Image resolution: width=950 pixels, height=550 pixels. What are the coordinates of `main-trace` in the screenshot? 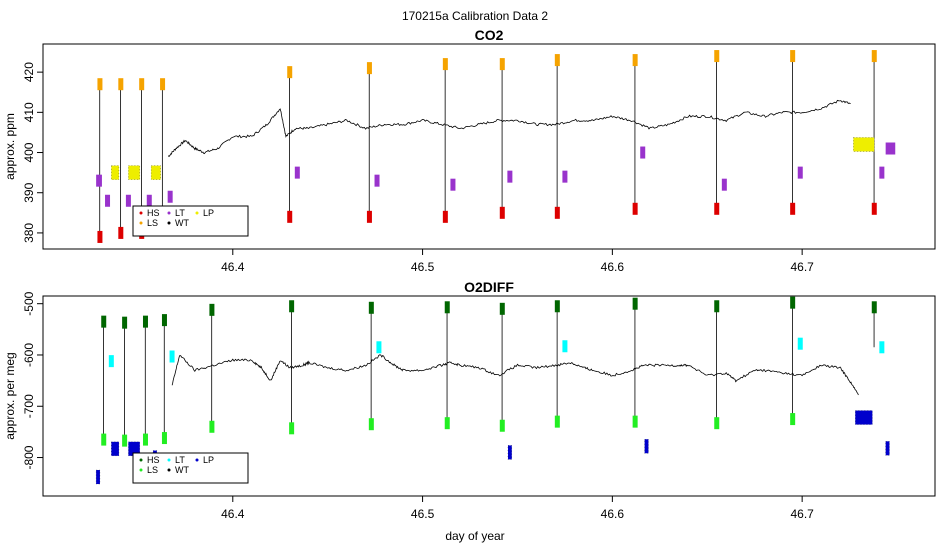 It's located at (509, 128).